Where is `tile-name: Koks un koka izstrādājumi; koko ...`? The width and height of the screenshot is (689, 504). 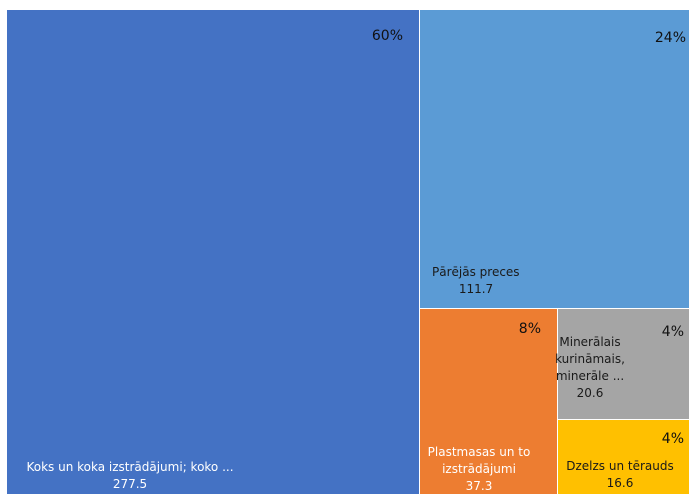
tile-name: Koks un koka izstrādājumi; koko ... is located at coordinates (129, 467).